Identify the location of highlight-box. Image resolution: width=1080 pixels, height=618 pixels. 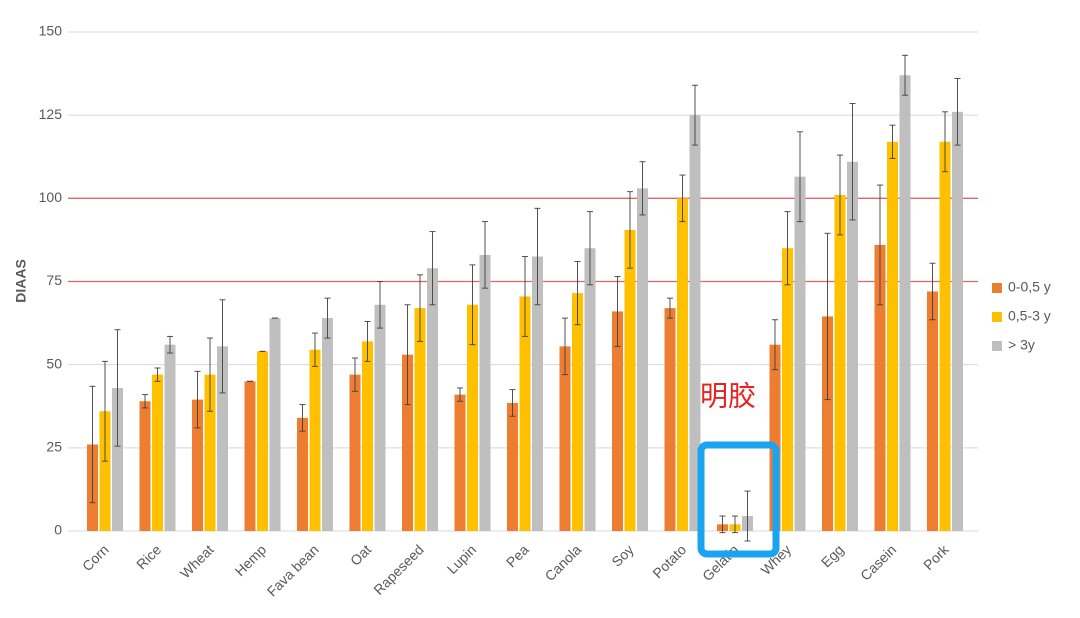
(738, 499).